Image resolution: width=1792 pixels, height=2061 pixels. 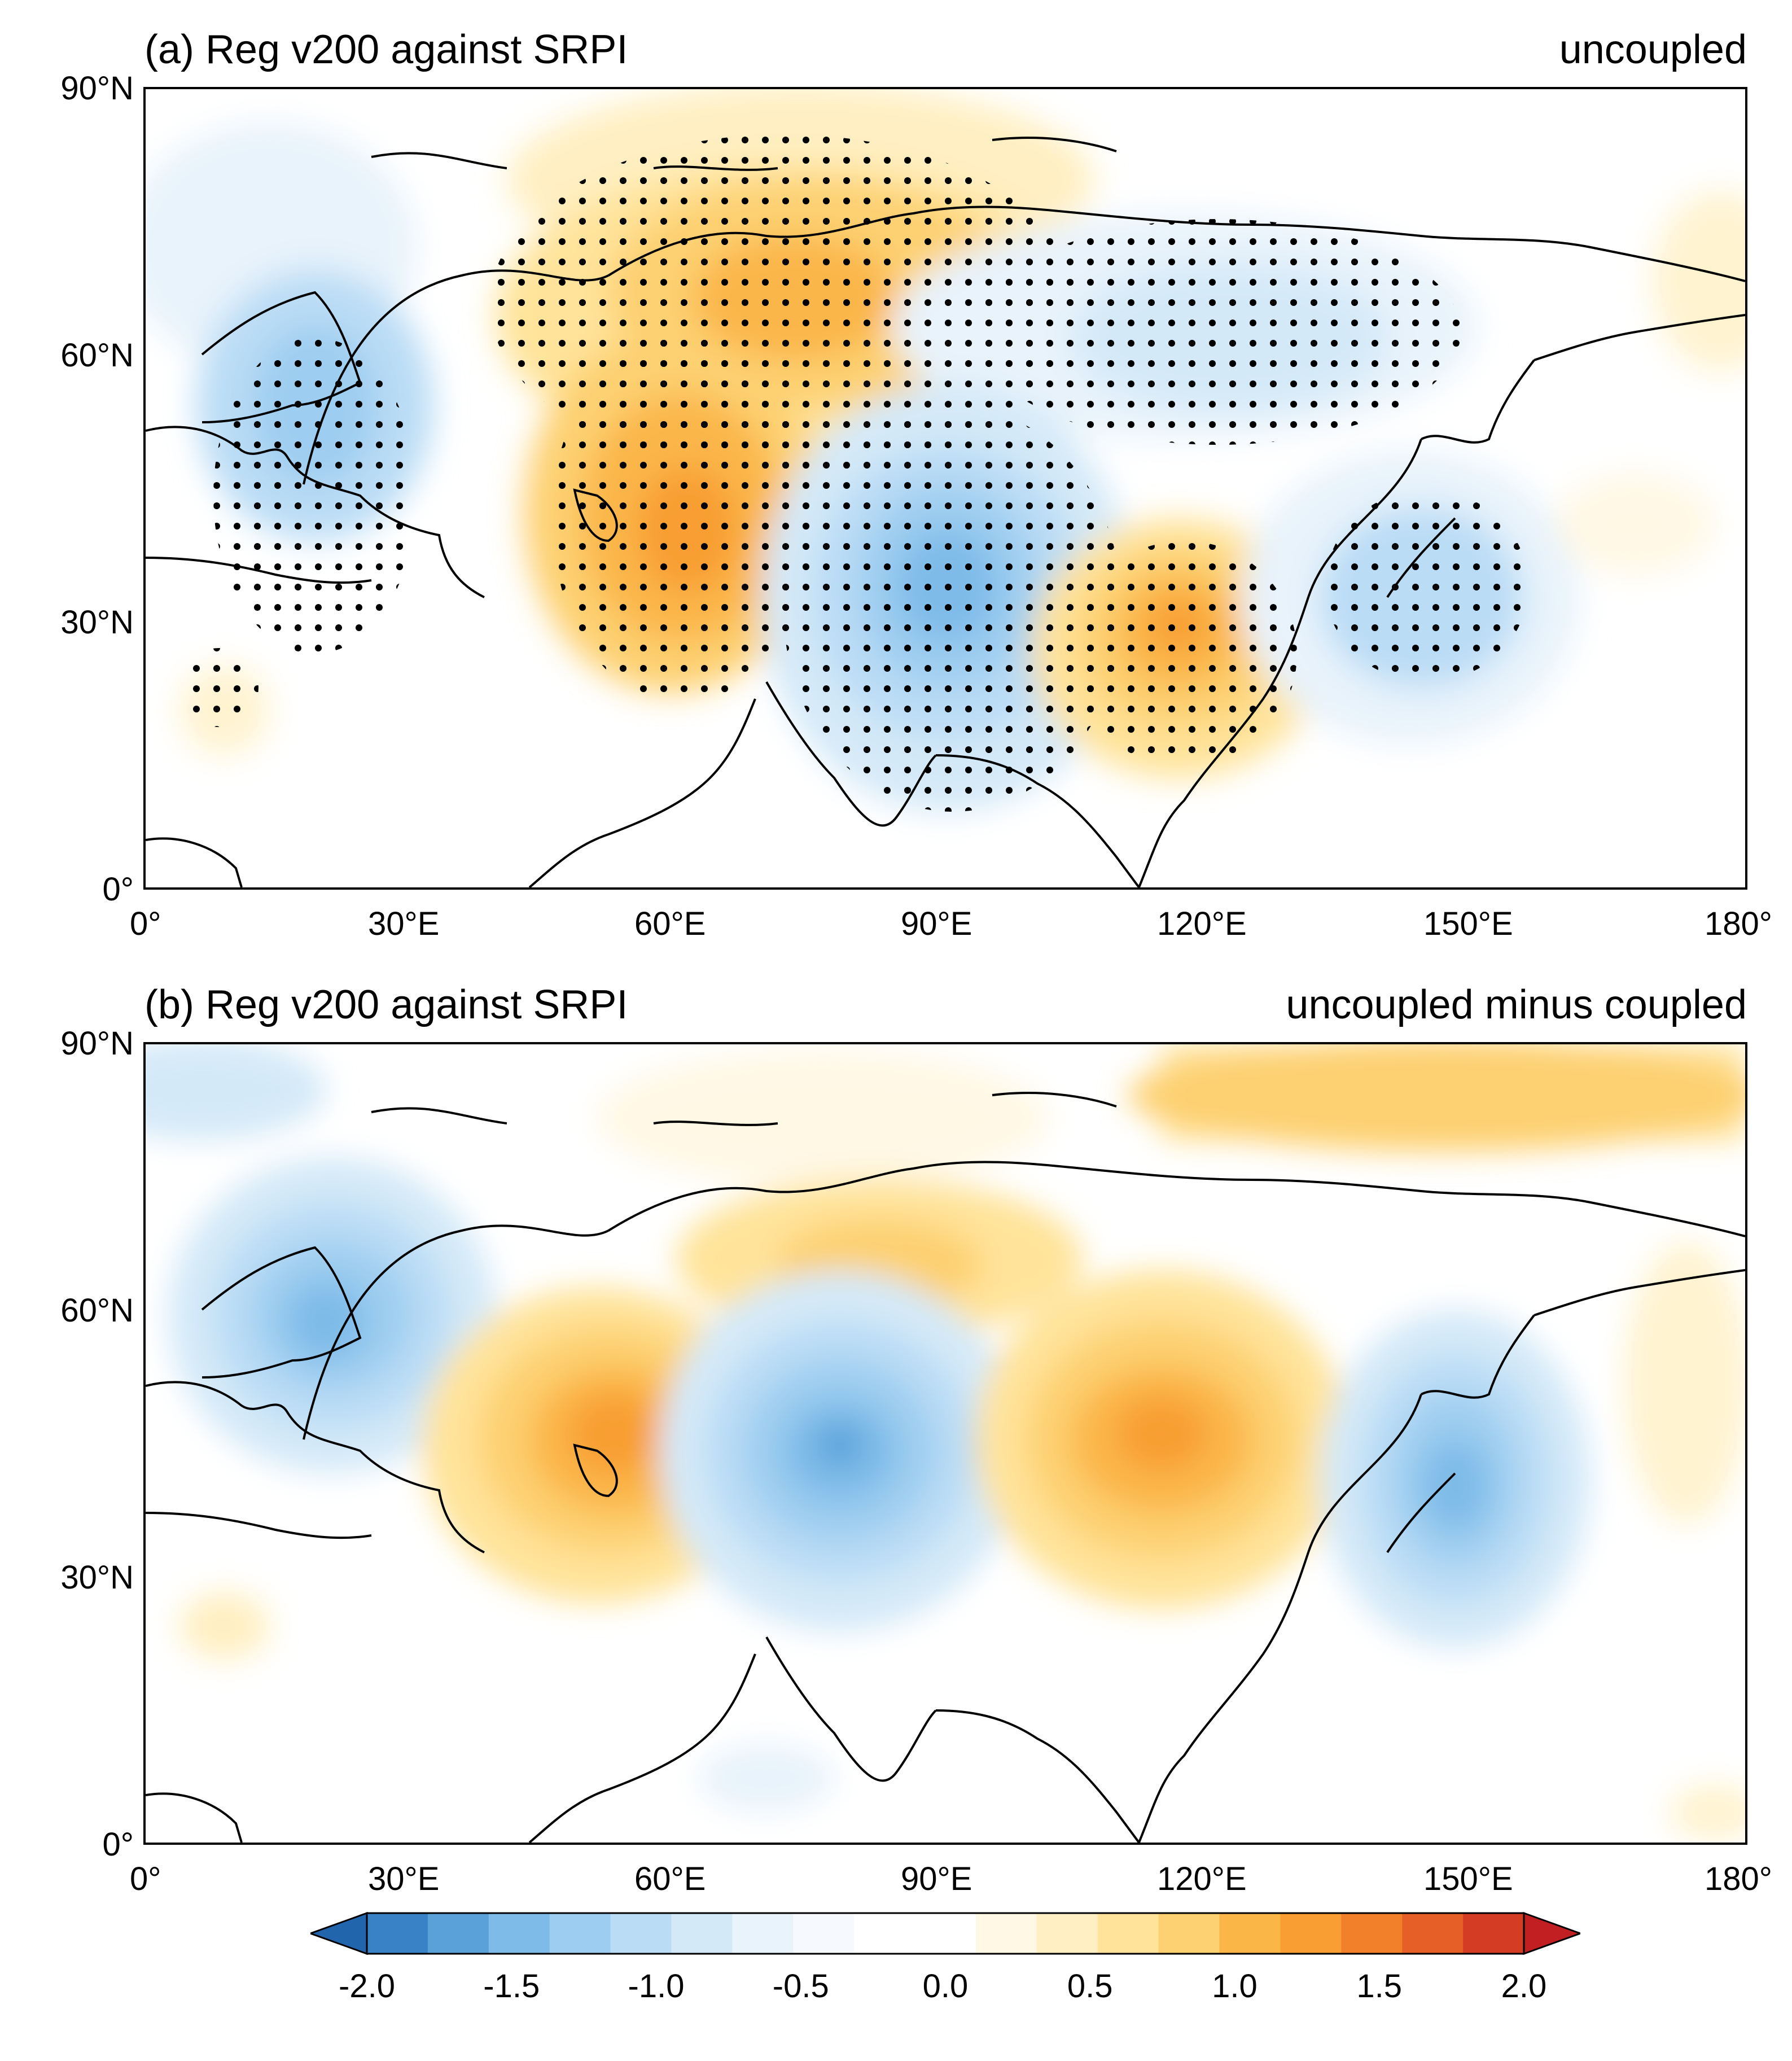 I want to click on panel-a-lon-180: 180°, so click(x=1738, y=923).